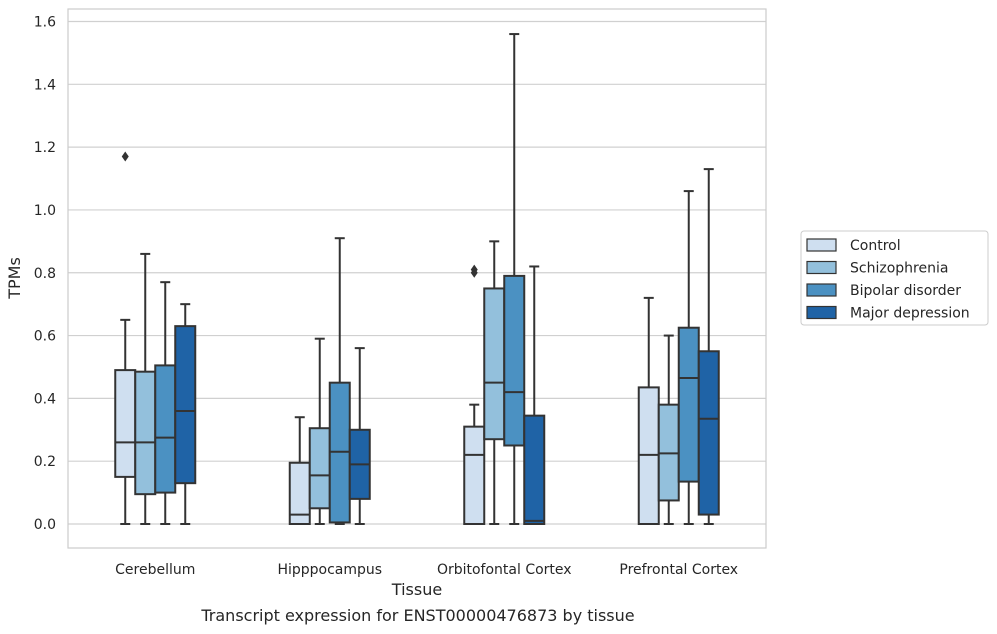 This screenshot has height=634, width=997. Describe the element at coordinates (678, 570) in the screenshot. I see `x-tick-label: Prefrontal Cortex` at that location.